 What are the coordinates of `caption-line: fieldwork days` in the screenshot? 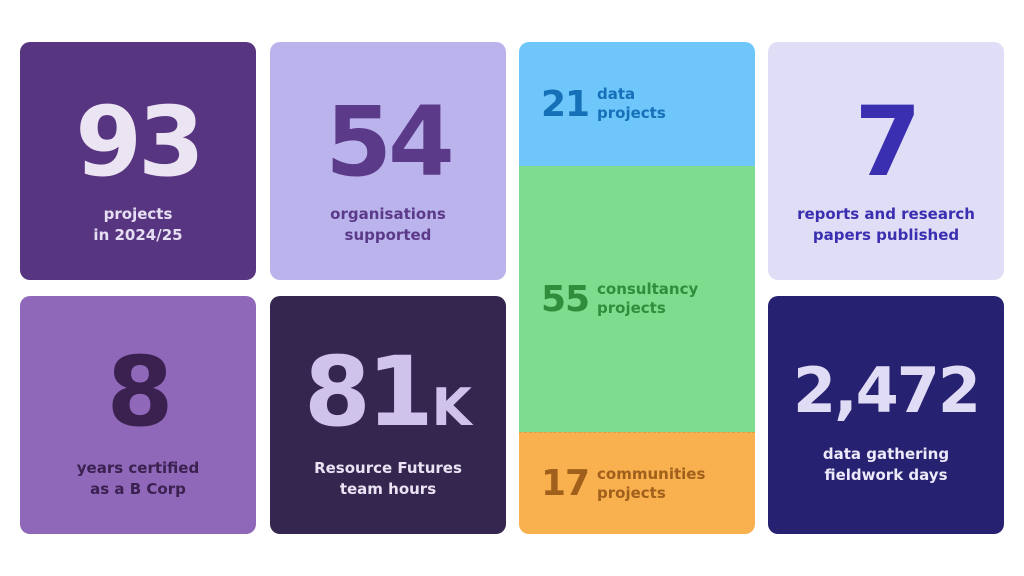 It's located at (886, 475).